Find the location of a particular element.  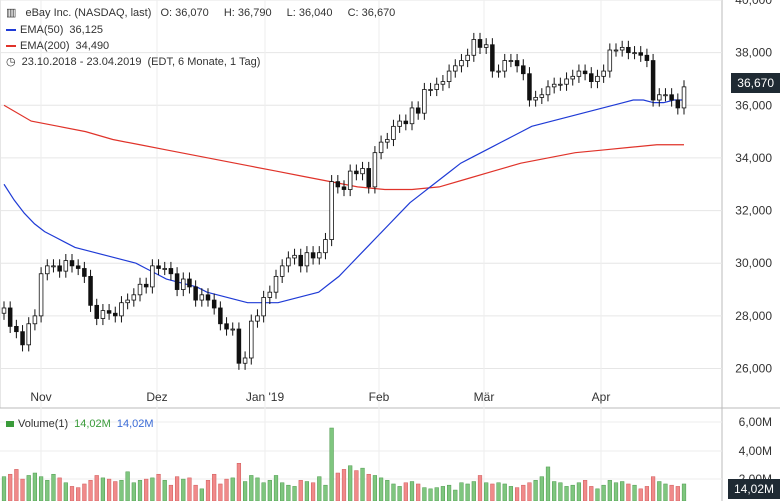

y-tick-label: 30,000 is located at coordinates (753, 263).